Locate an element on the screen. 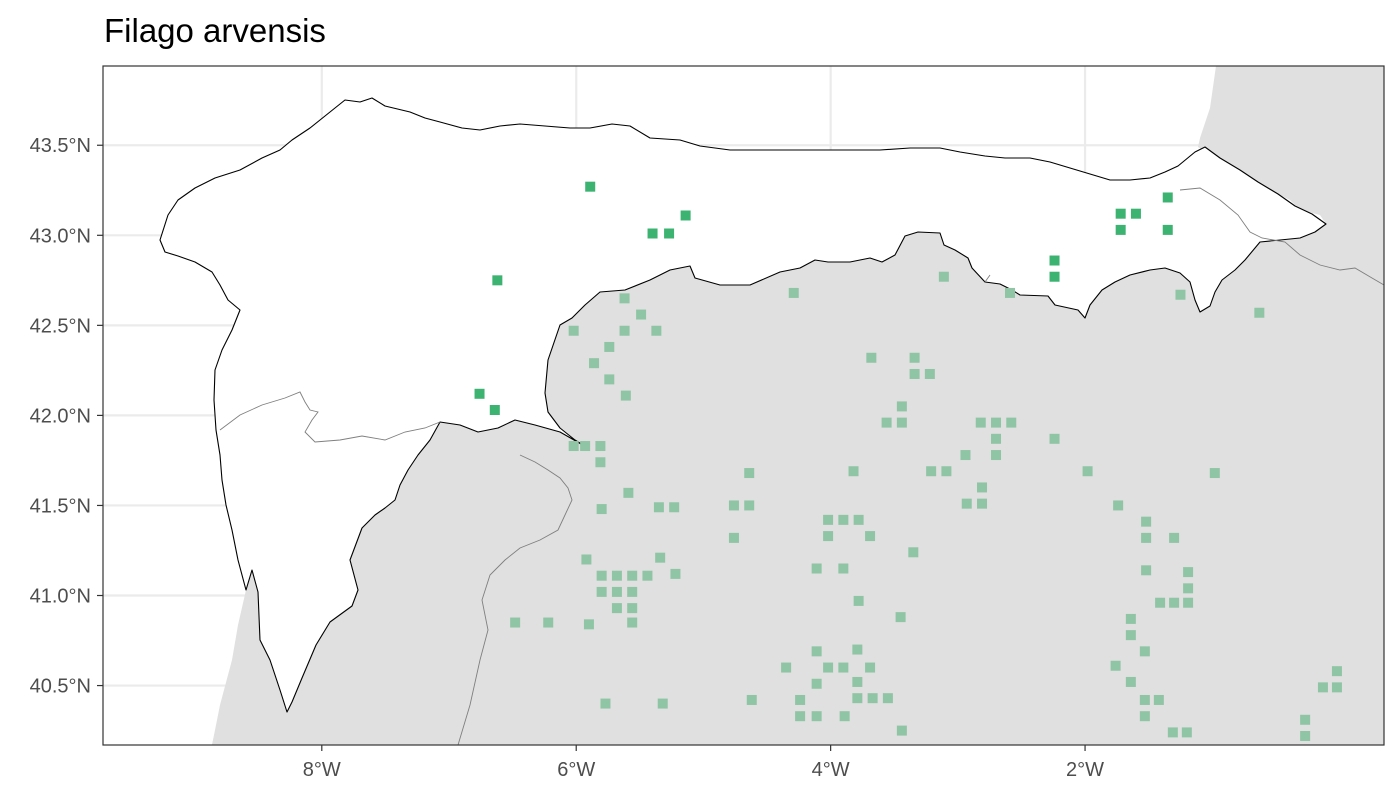  coastal-strip is located at coordinates (234, 660).